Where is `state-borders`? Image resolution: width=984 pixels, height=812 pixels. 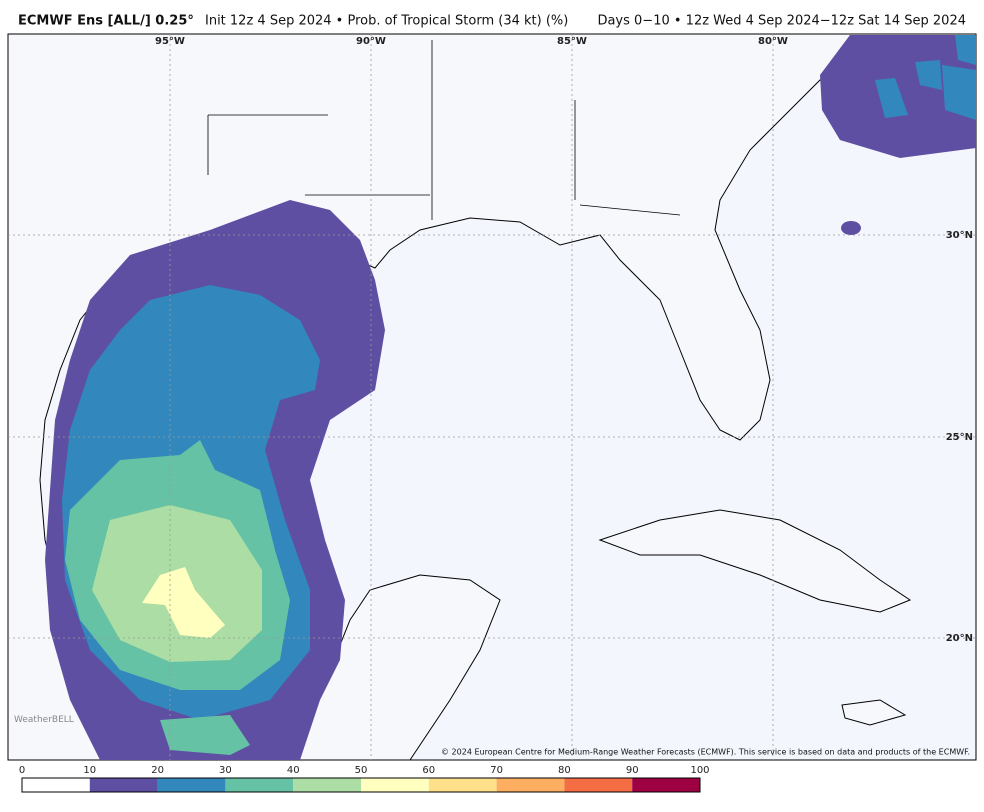 state-borders is located at coordinates (444, 130).